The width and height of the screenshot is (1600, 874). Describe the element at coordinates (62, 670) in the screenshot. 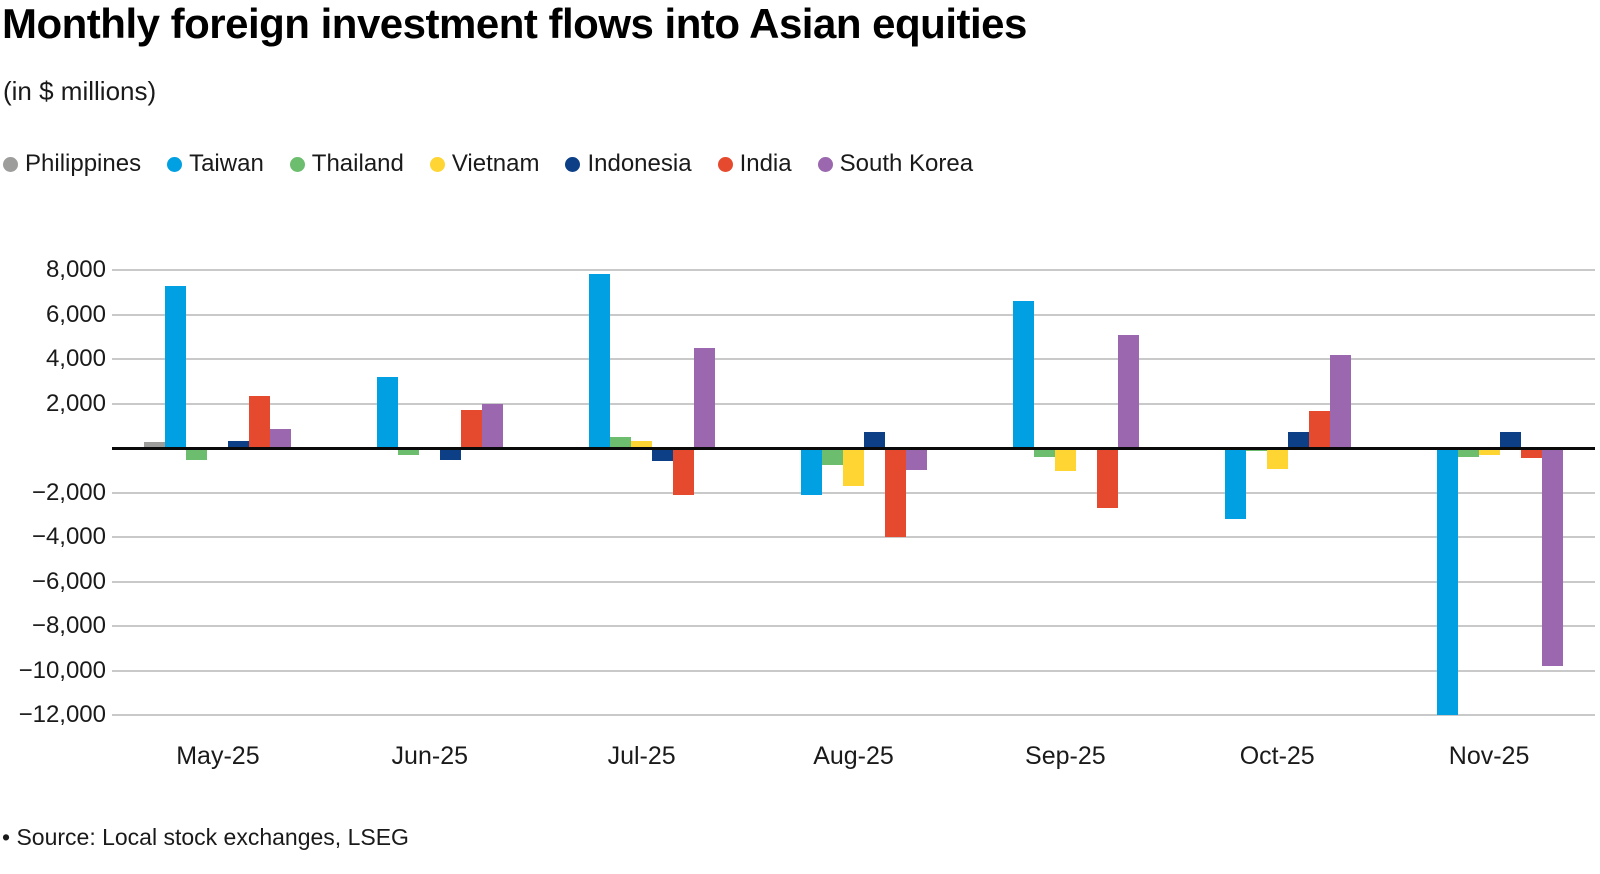

I see `y-axis-tick-label: −10,000` at that location.